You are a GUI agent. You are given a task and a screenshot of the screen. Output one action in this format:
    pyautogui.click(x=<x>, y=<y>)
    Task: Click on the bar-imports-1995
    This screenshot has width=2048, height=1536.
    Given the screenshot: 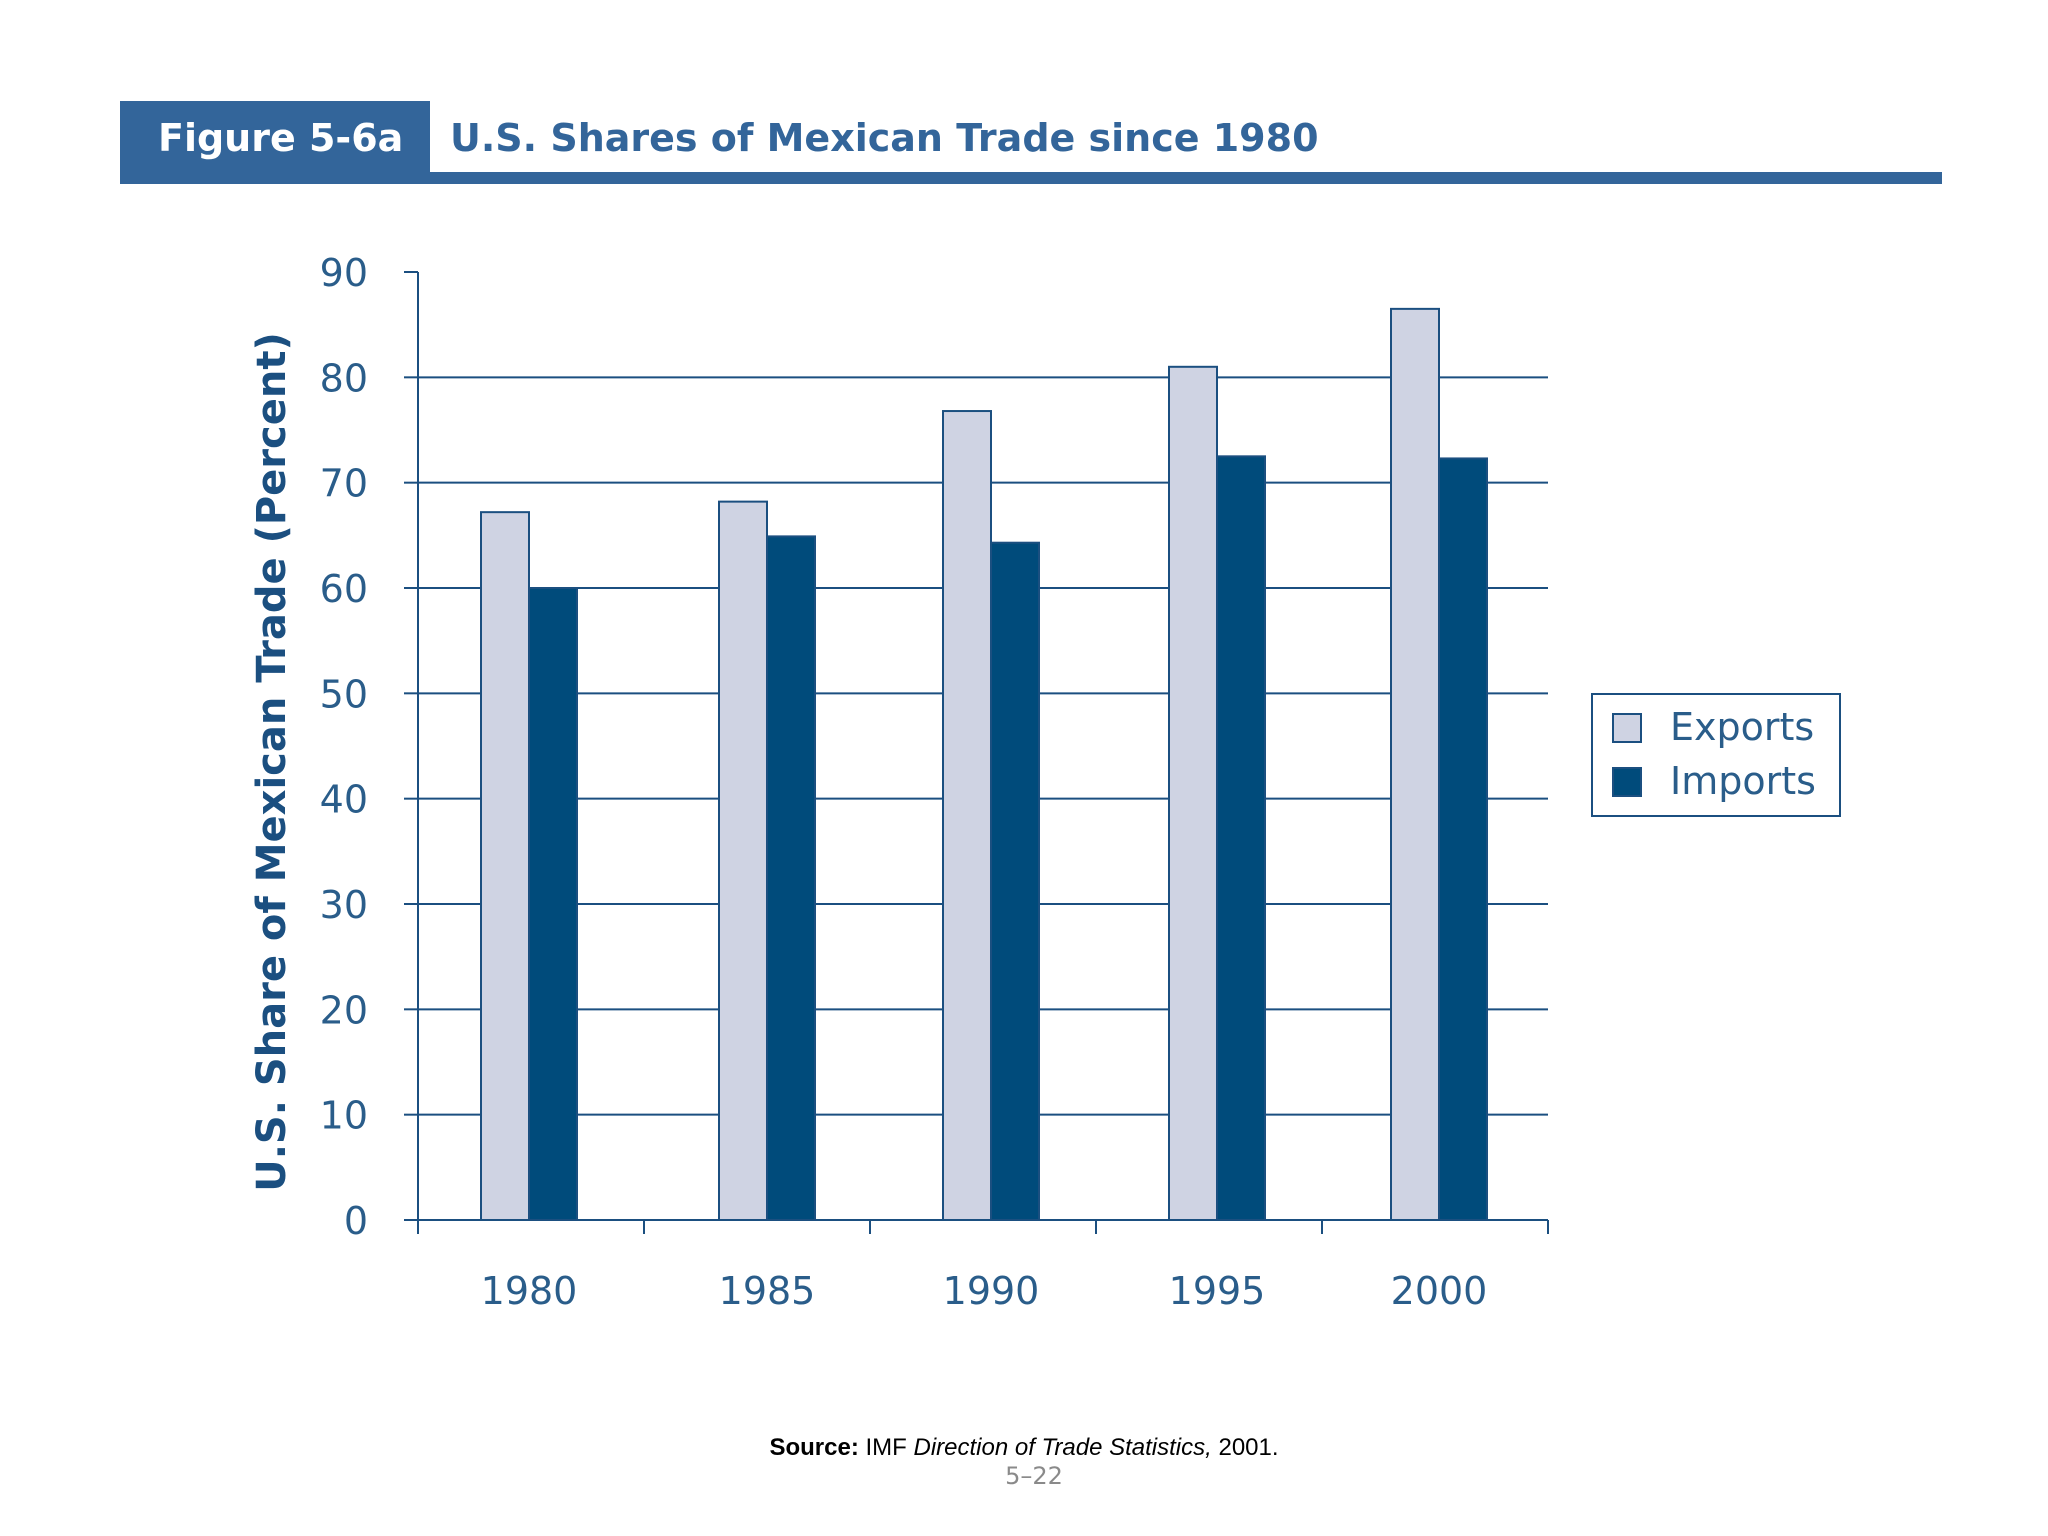 What is the action you would take?
    pyautogui.click(x=1241, y=838)
    